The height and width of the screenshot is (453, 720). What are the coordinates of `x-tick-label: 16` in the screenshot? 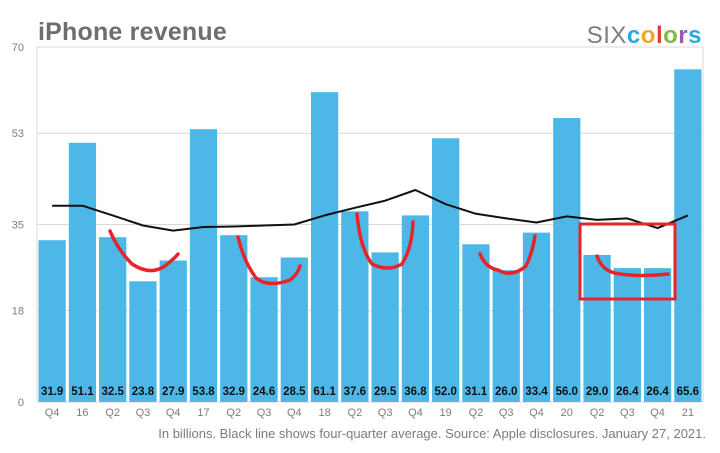 It's located at (82, 413).